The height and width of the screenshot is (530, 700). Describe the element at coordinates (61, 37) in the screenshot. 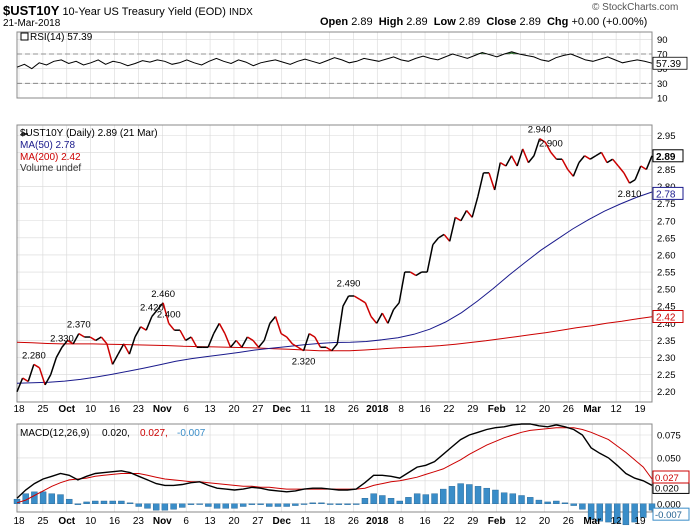

I see `rsi-legend: RSI(14) 57.39` at that location.